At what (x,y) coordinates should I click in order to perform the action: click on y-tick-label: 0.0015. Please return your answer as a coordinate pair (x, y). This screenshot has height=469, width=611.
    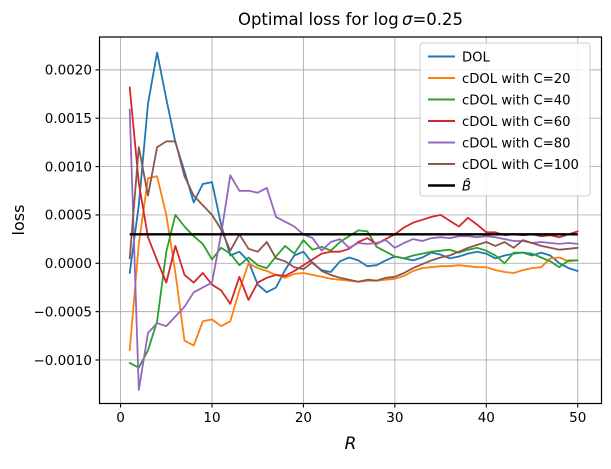
    Looking at the image, I should click on (68, 119).